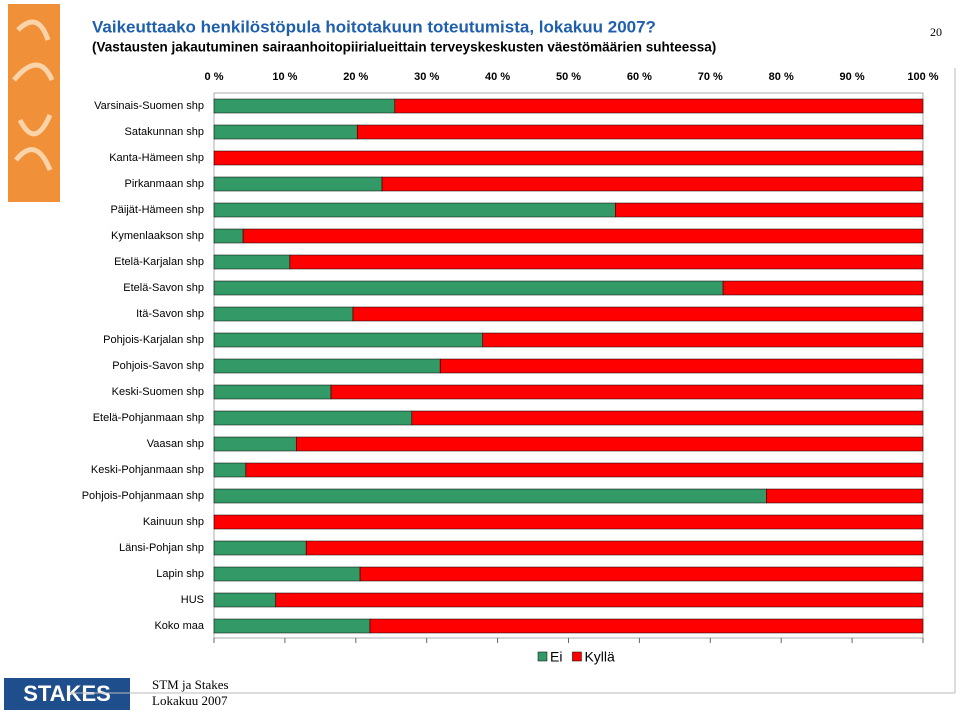  What do you see at coordinates (936, 32) in the screenshot?
I see `page-number: 20` at bounding box center [936, 32].